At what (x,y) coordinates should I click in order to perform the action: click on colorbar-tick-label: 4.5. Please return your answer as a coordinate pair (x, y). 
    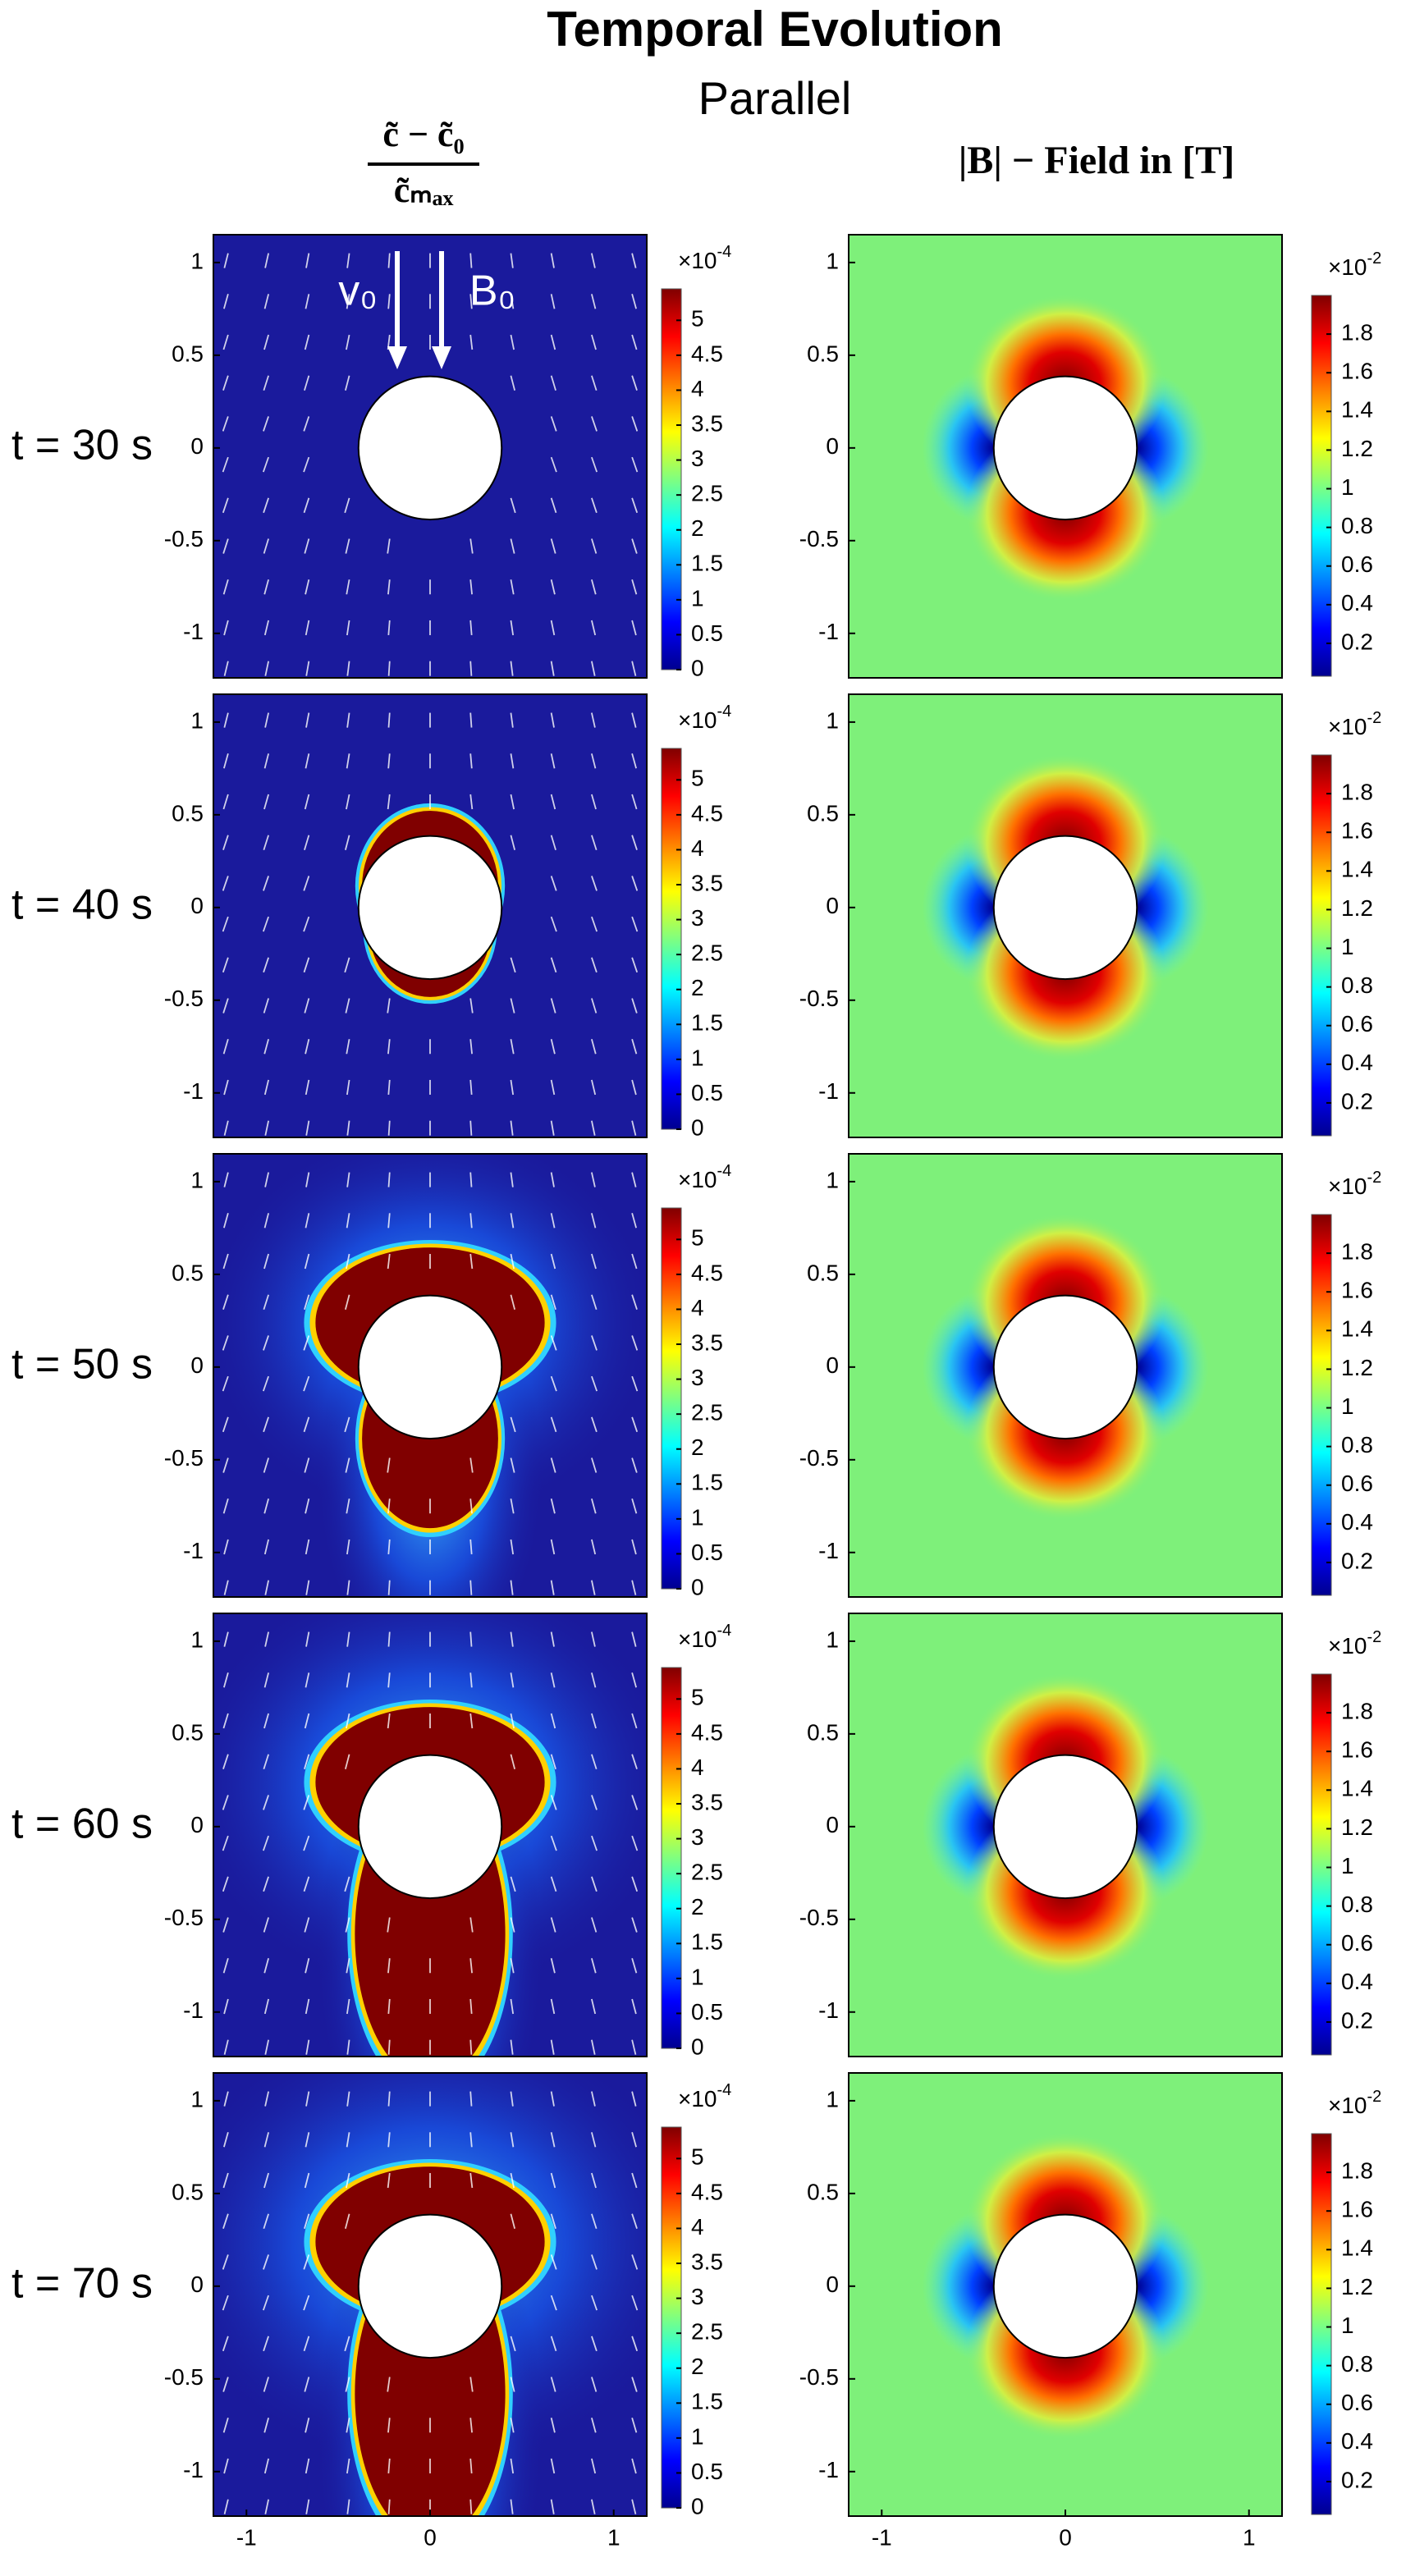
    Looking at the image, I should click on (707, 1732).